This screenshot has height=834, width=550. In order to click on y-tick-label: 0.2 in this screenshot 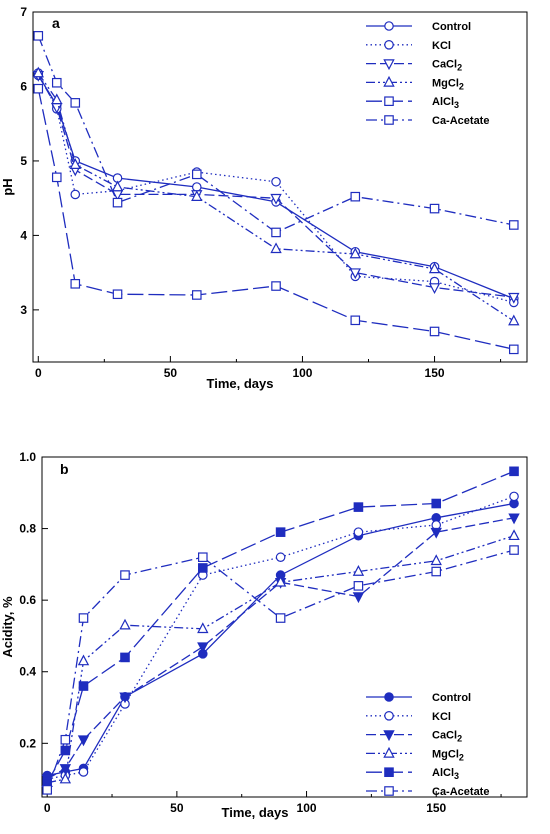, I will do `click(27, 743)`.